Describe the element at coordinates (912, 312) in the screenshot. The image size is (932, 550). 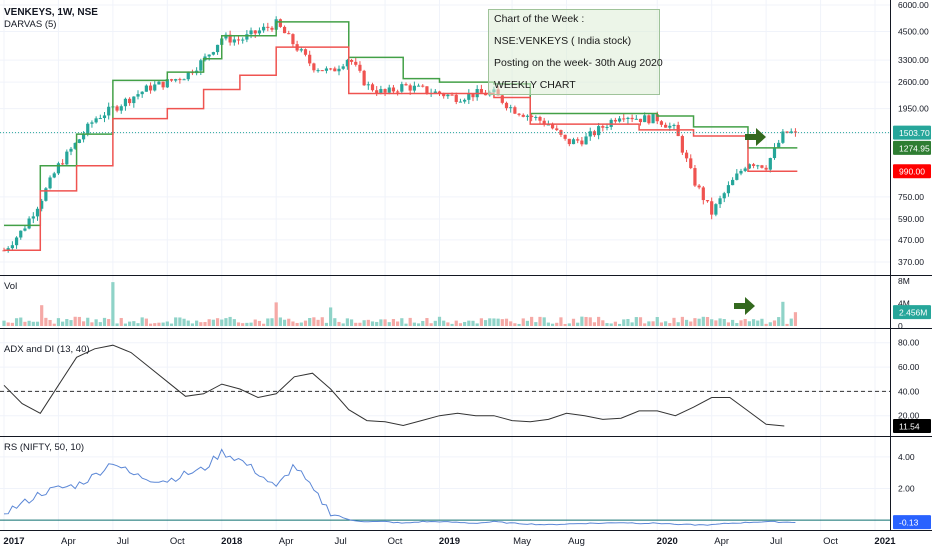
I see `volume-badge-bg` at that location.